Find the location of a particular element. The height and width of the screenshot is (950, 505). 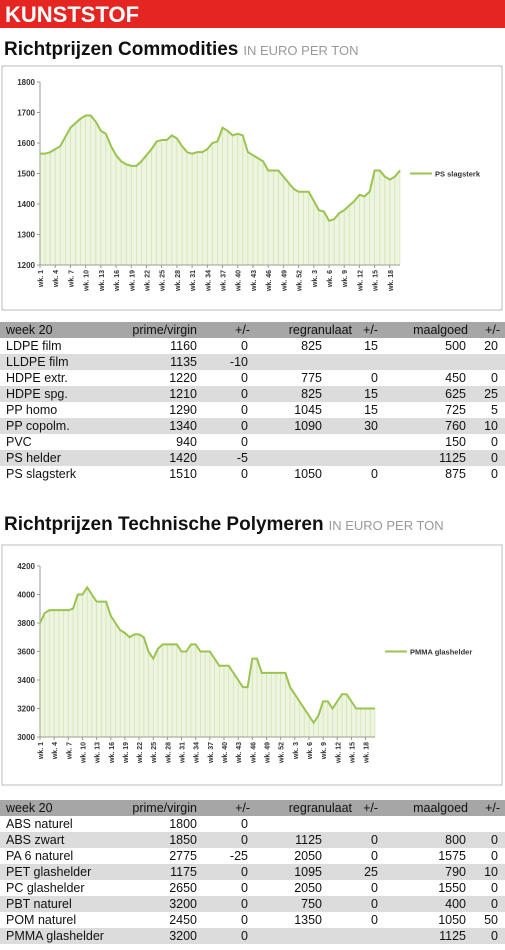

x-tick-label: wk. 19 is located at coordinates (132, 281).